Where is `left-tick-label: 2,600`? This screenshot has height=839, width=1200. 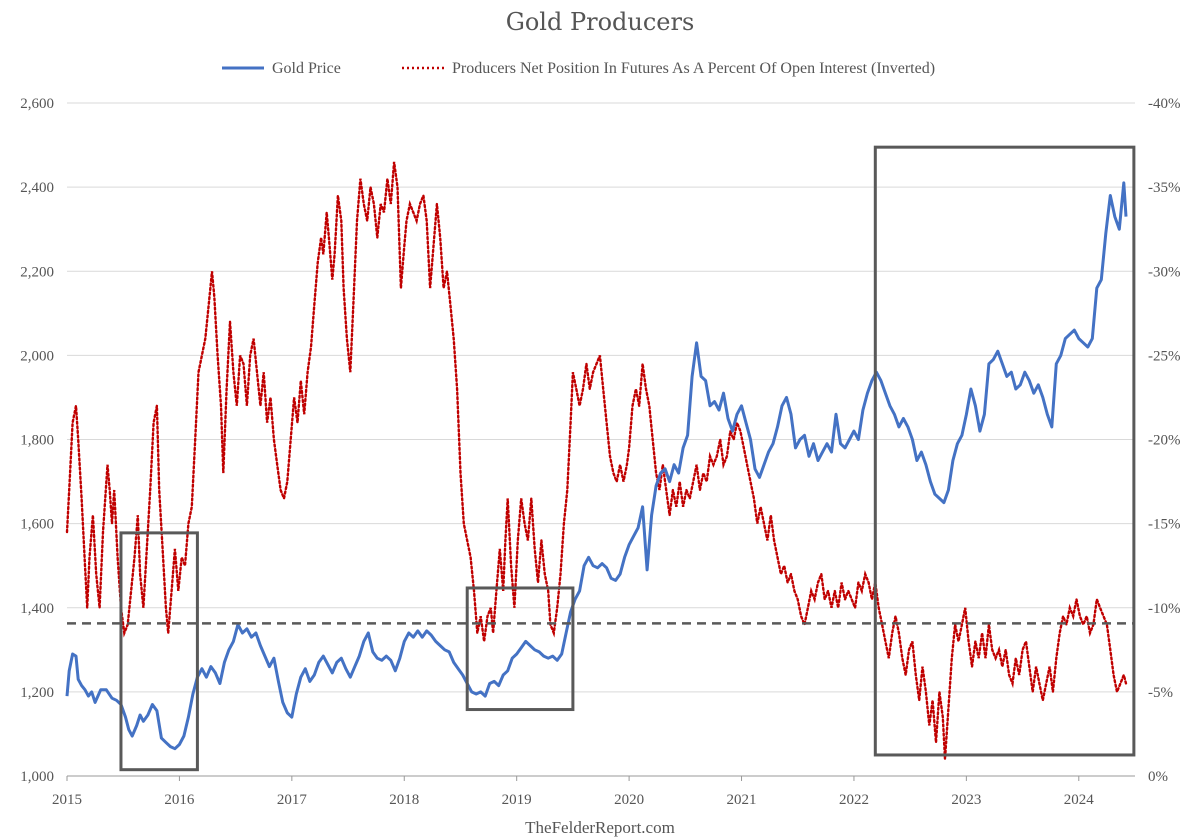
left-tick-label: 2,600 is located at coordinates (37, 104).